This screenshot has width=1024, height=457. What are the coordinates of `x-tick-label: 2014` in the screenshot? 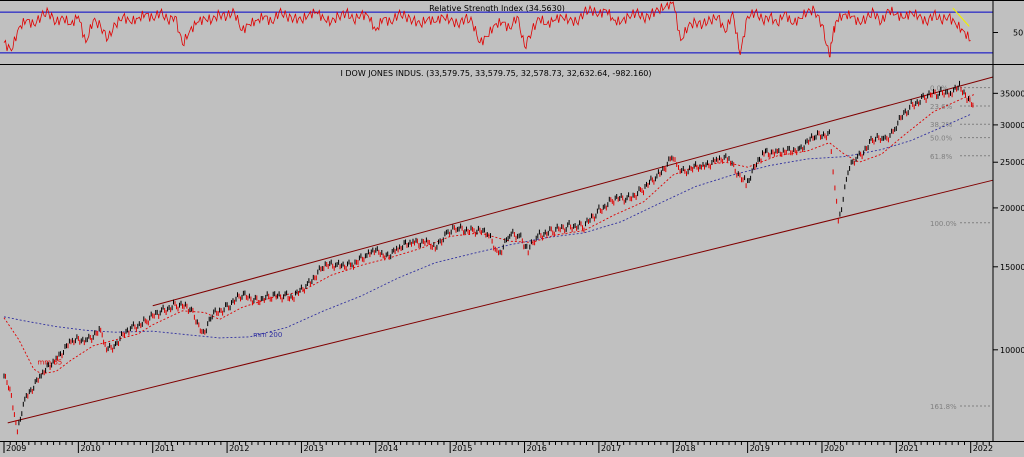 It's located at (388, 448).